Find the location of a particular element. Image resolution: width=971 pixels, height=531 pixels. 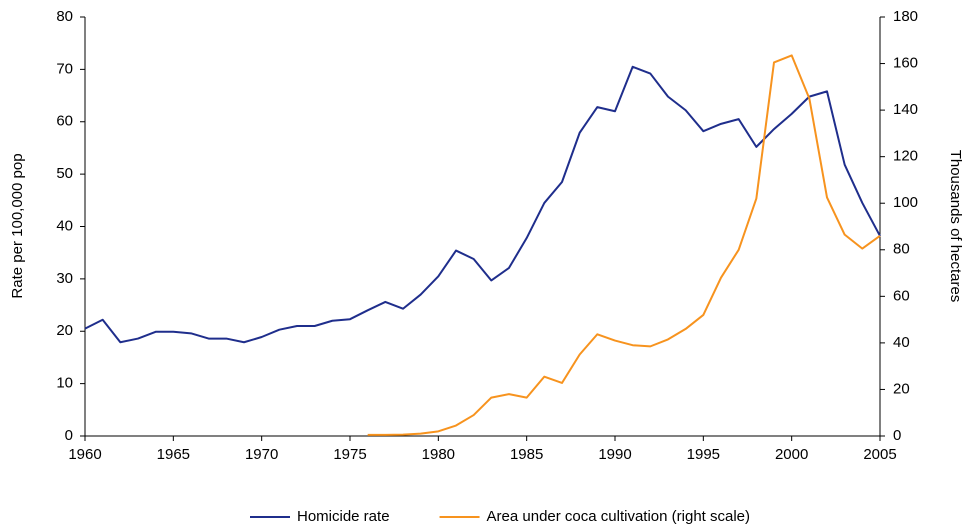

y2-tick-label: 180 is located at coordinates (905, 16).